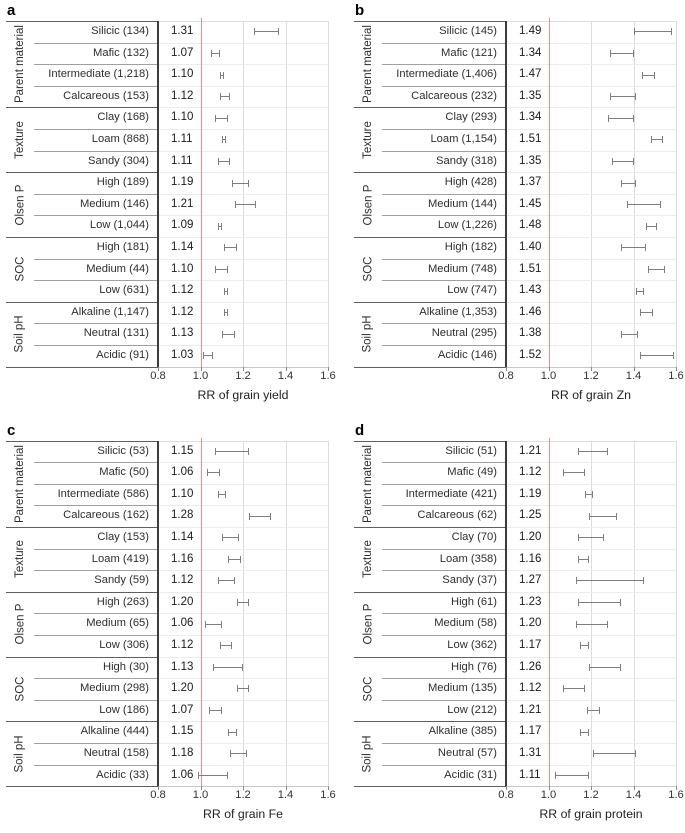  I want to click on item-label: High (263), so click(122, 601).